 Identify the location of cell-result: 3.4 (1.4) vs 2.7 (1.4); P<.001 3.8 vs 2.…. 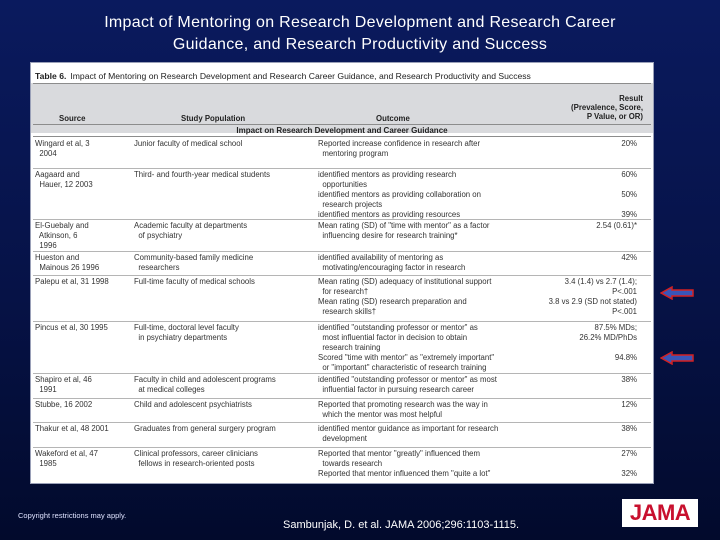
(592, 296).